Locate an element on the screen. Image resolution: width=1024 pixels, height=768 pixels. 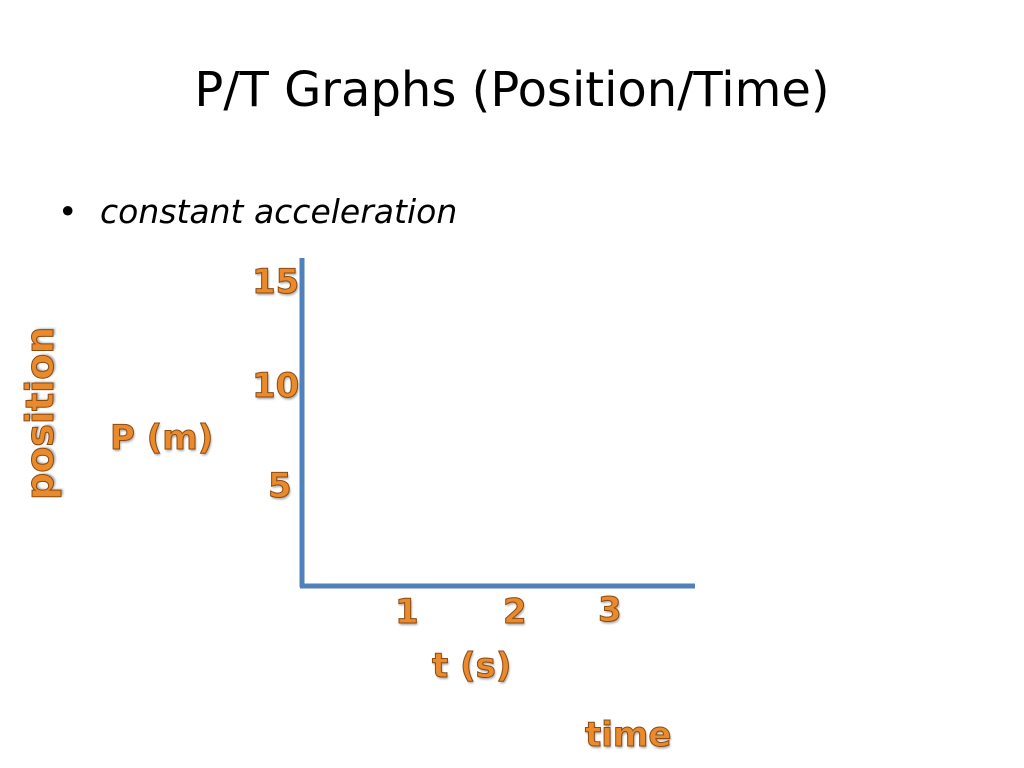
time-label: time is located at coordinates (628, 735).